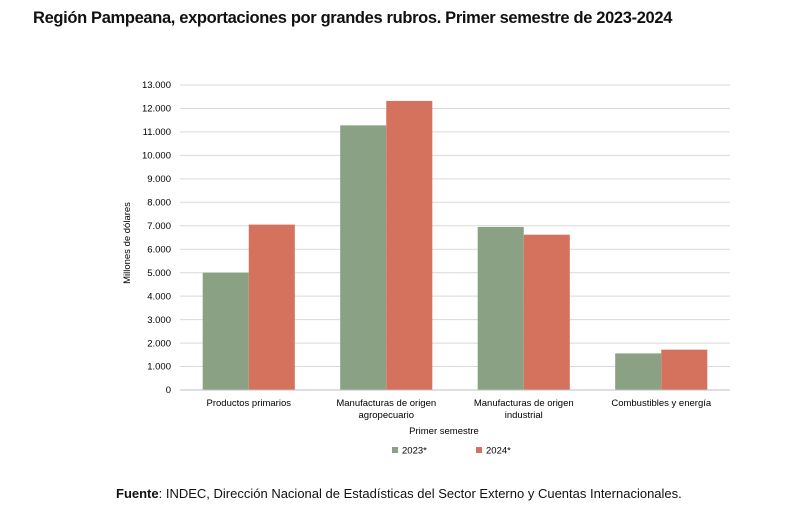 The image size is (800, 511). Describe the element at coordinates (156, 85) in the screenshot. I see `y-tick-label: 13.000` at that location.